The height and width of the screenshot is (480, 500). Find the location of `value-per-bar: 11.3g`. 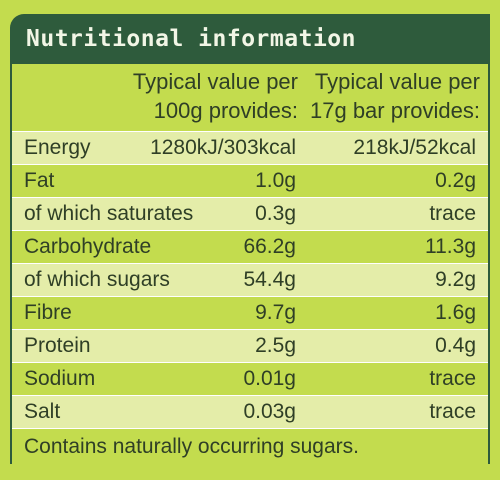

value-per-bar: 11.3g is located at coordinates (450, 246).